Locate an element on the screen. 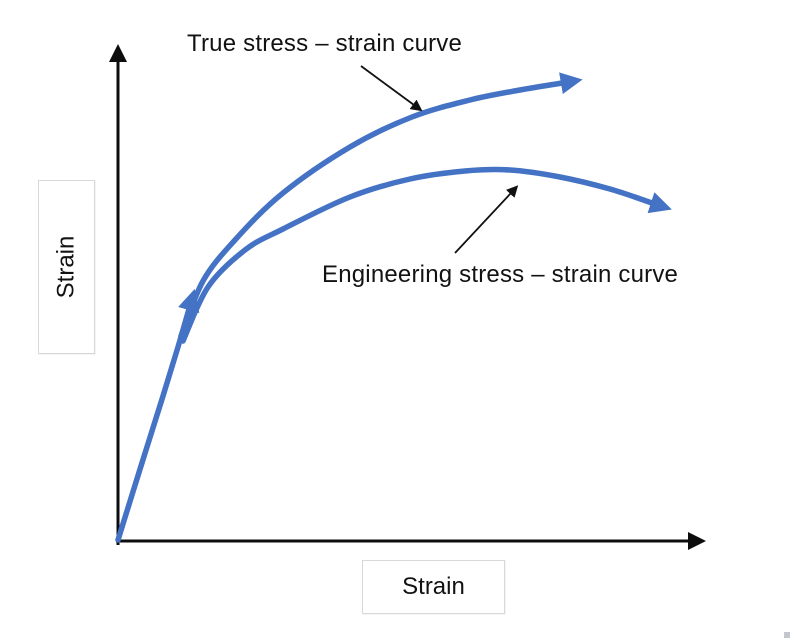 Image resolution: width=792 pixels, height=641 pixels. x-axis-label: Strain is located at coordinates (433, 586).